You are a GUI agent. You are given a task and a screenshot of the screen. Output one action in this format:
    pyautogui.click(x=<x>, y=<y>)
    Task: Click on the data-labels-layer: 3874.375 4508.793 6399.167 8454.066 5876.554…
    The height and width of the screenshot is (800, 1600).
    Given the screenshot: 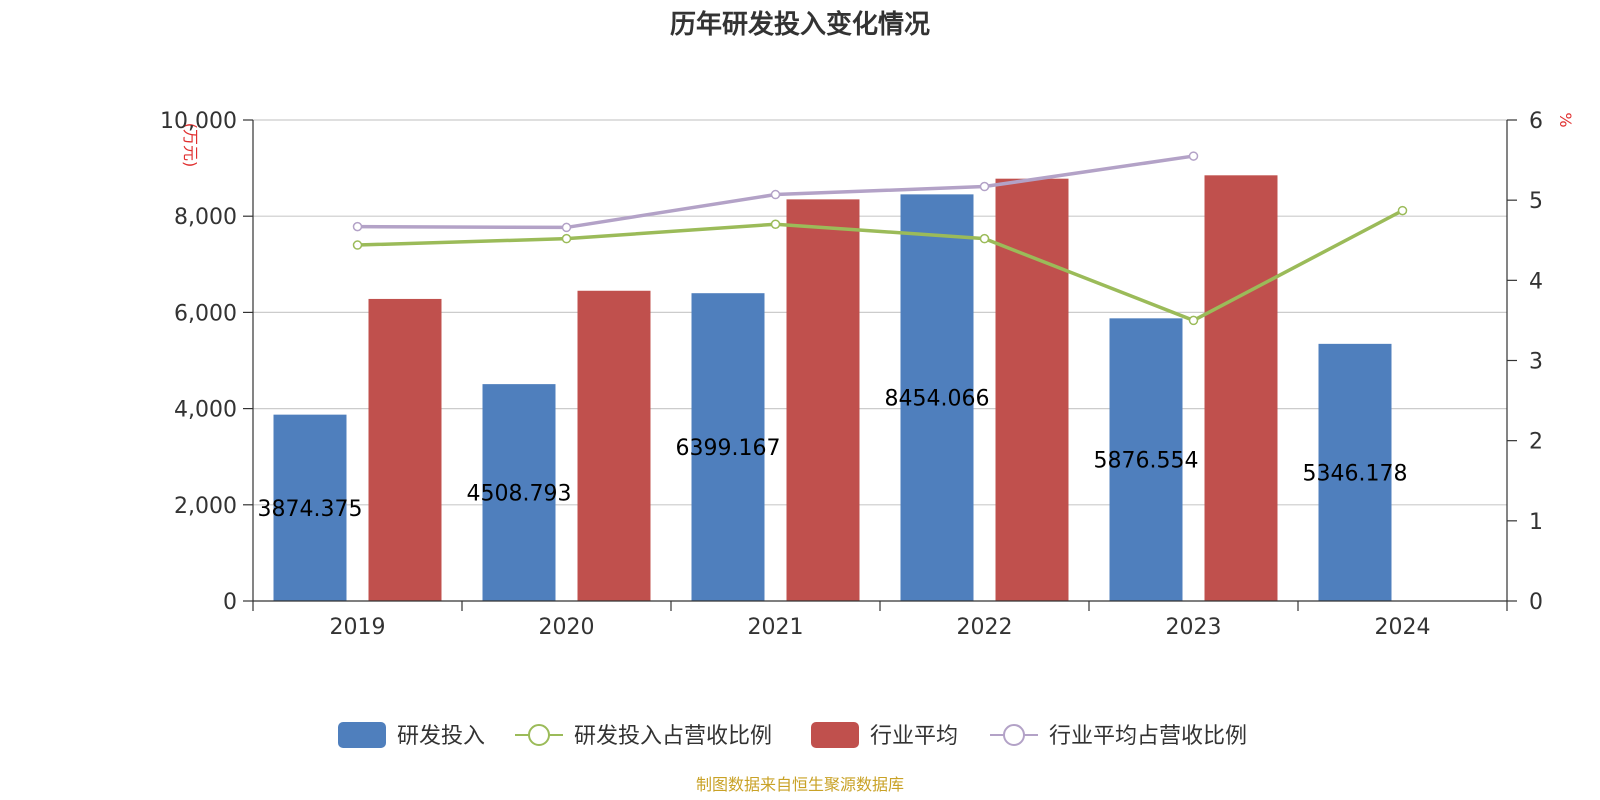 What is the action you would take?
    pyautogui.click(x=833, y=454)
    